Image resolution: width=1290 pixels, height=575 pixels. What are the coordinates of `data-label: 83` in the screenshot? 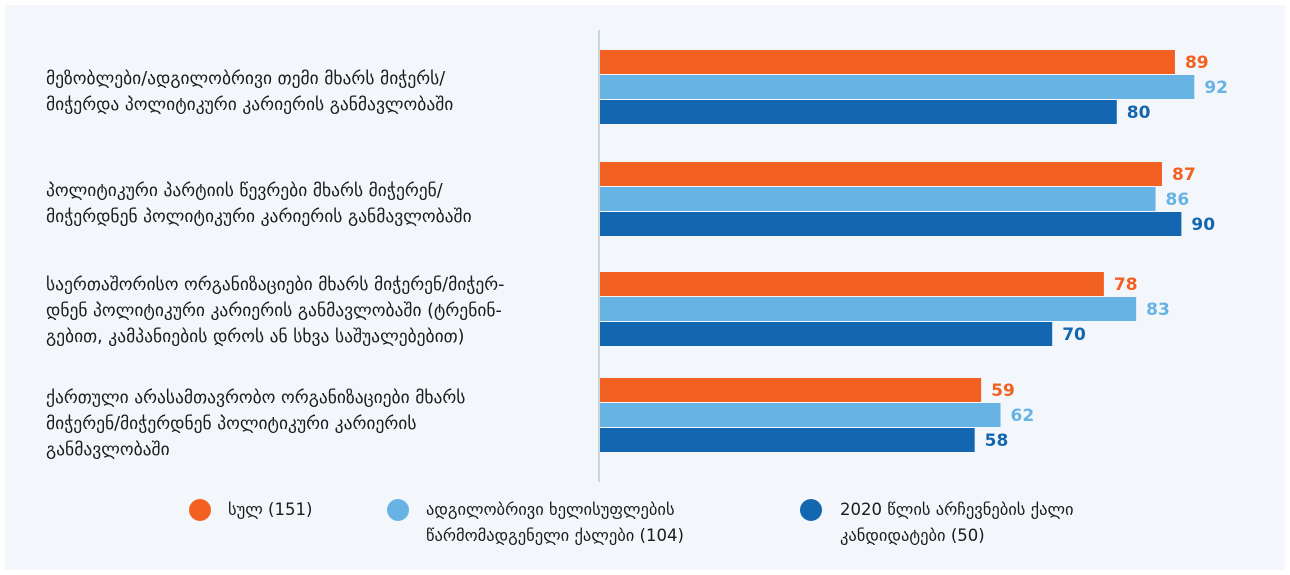 It's located at (1158, 310).